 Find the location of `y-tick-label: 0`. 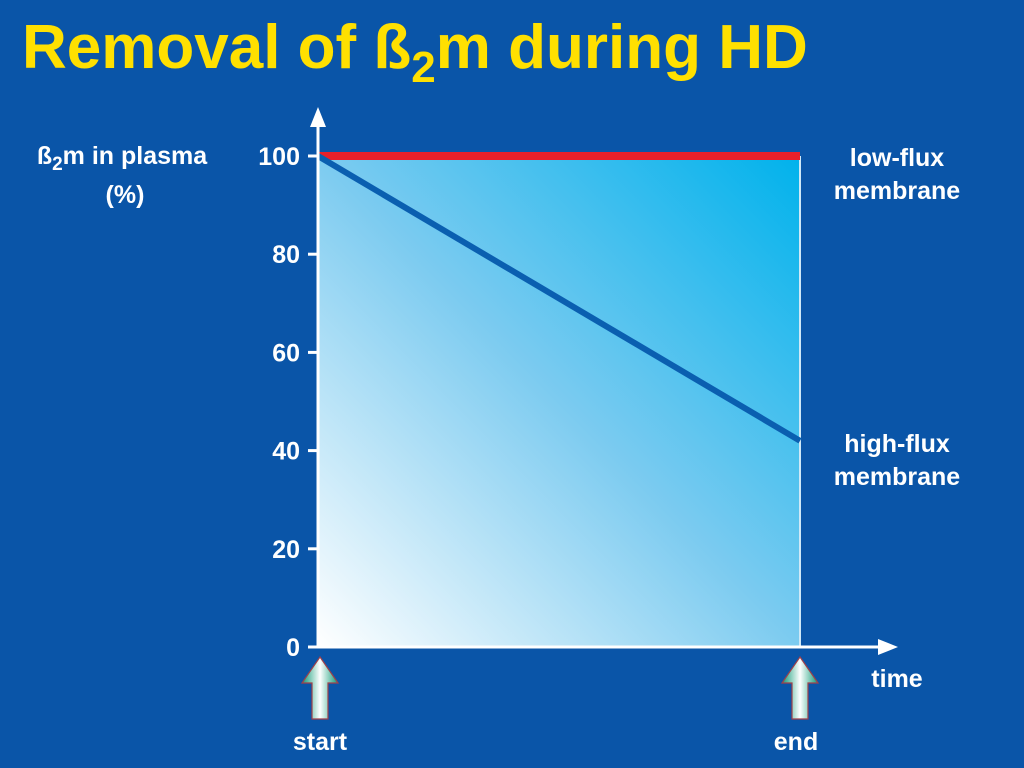

y-tick-label: 0 is located at coordinates (293, 648).